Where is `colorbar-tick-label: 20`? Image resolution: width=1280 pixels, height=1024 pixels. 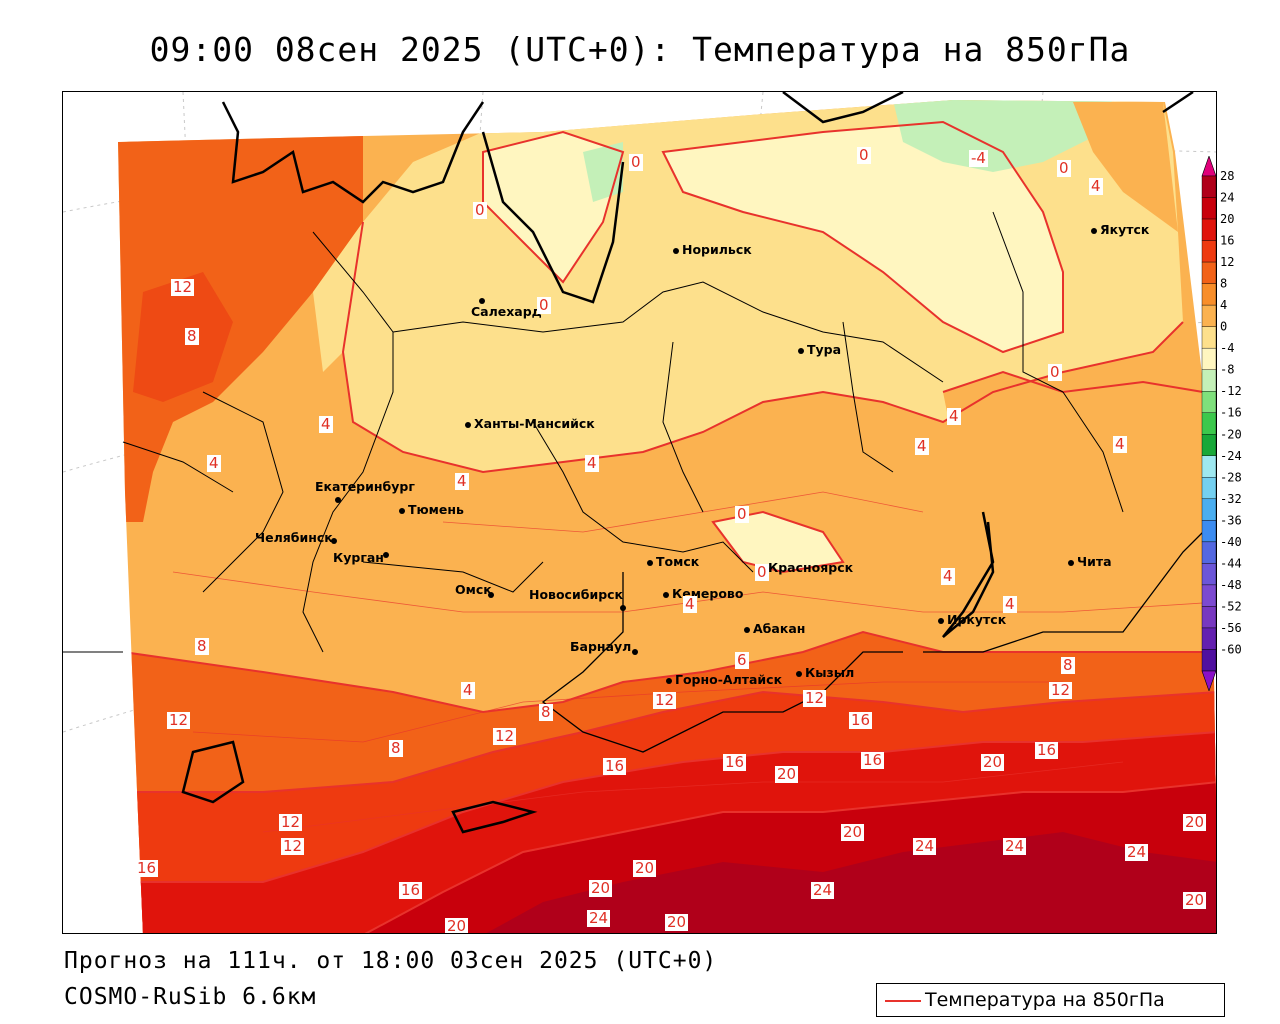
colorbar-tick-label: 20 is located at coordinates (1227, 219).